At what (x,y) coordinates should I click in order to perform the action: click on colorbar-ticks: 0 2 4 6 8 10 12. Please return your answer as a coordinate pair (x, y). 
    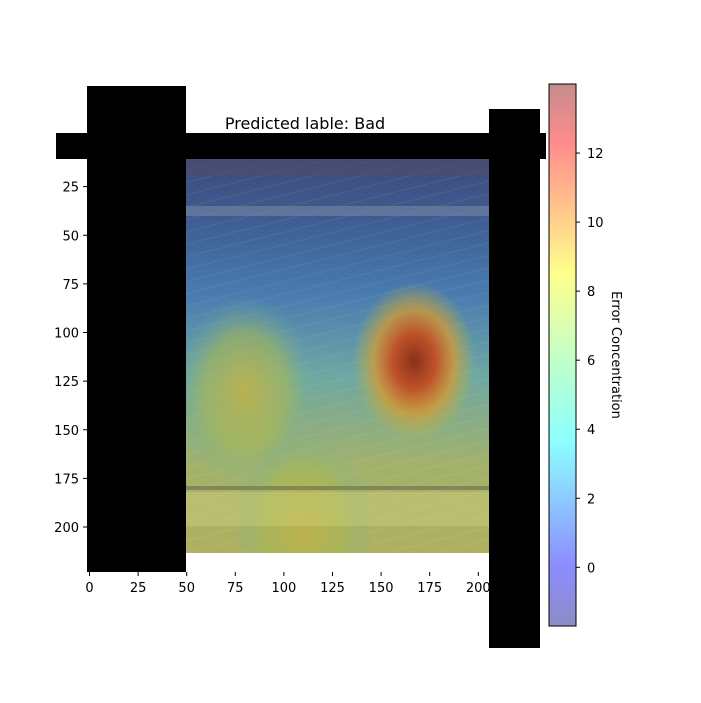
    Looking at the image, I should click on (590, 361).